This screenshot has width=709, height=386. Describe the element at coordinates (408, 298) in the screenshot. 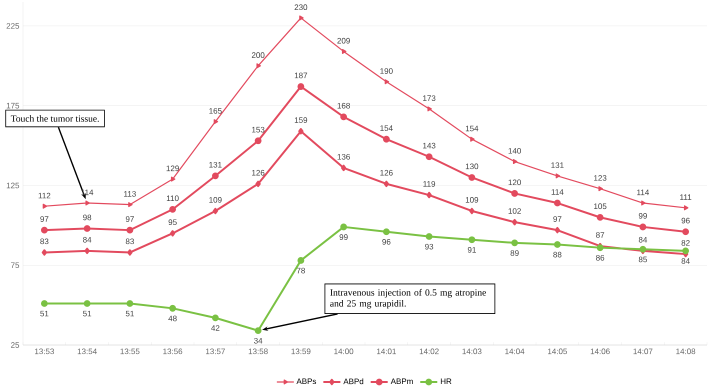

I see `annotation: Intravenous injection of 0.5 mg atropine and 25 mg urapidil.` at that location.